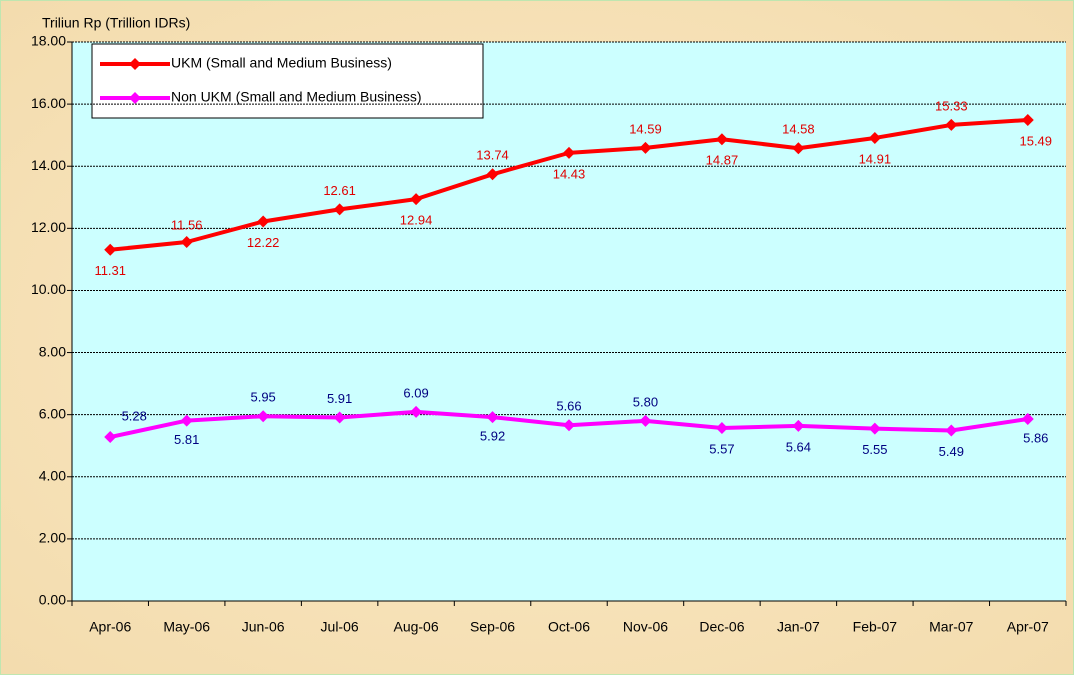 Image resolution: width=1074 pixels, height=675 pixels. What do you see at coordinates (48, 165) in the screenshot?
I see `y-tick-label: 14.00` at bounding box center [48, 165].